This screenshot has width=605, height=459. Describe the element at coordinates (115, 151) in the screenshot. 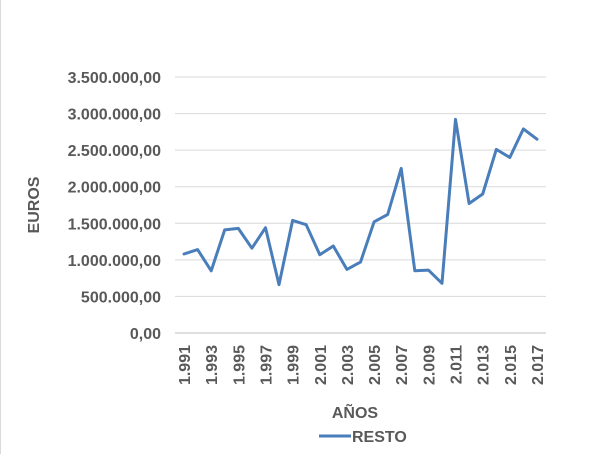

I see `y-tick-label: 2.500.000,00` at that location.